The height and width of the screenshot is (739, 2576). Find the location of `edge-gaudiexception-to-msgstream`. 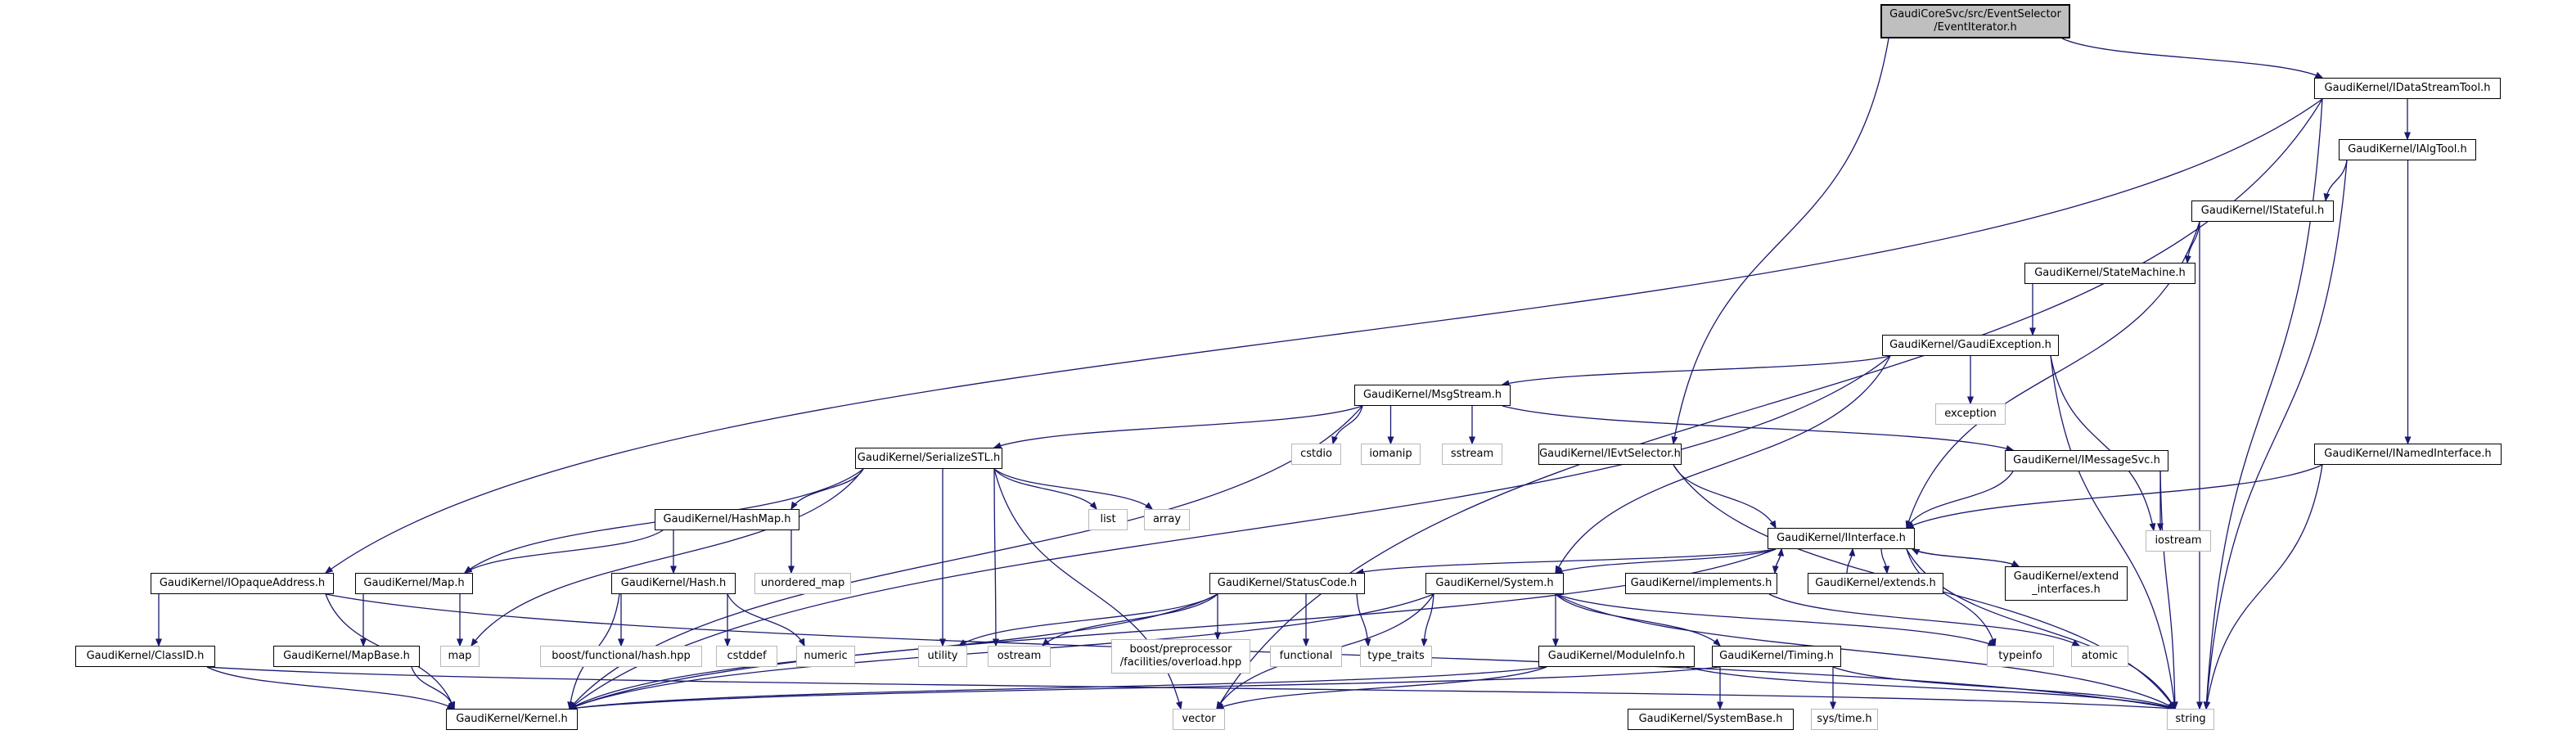

edge-gaudiexception-to-msgstream is located at coordinates (1696, 371).